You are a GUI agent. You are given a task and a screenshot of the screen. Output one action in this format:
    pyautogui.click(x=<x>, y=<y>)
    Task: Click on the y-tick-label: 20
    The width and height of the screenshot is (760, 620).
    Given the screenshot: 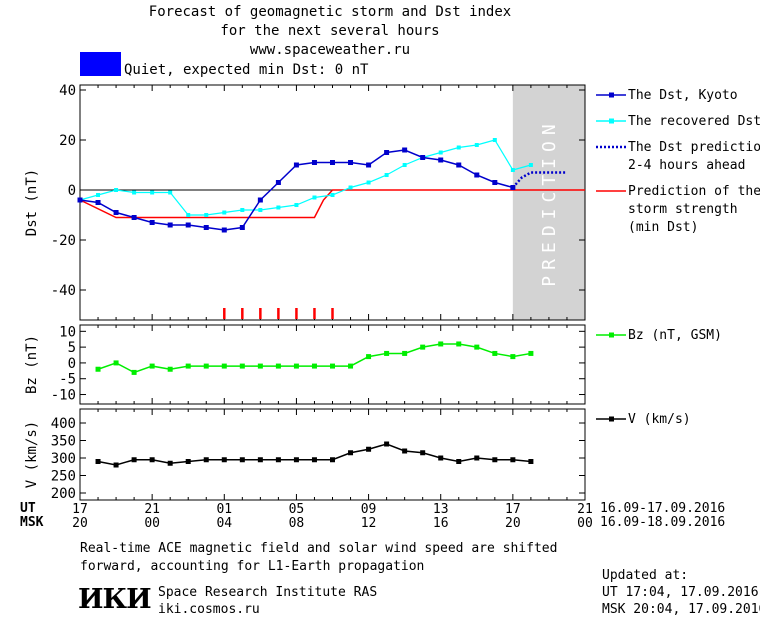 What is the action you would take?
    pyautogui.click(x=67, y=141)
    